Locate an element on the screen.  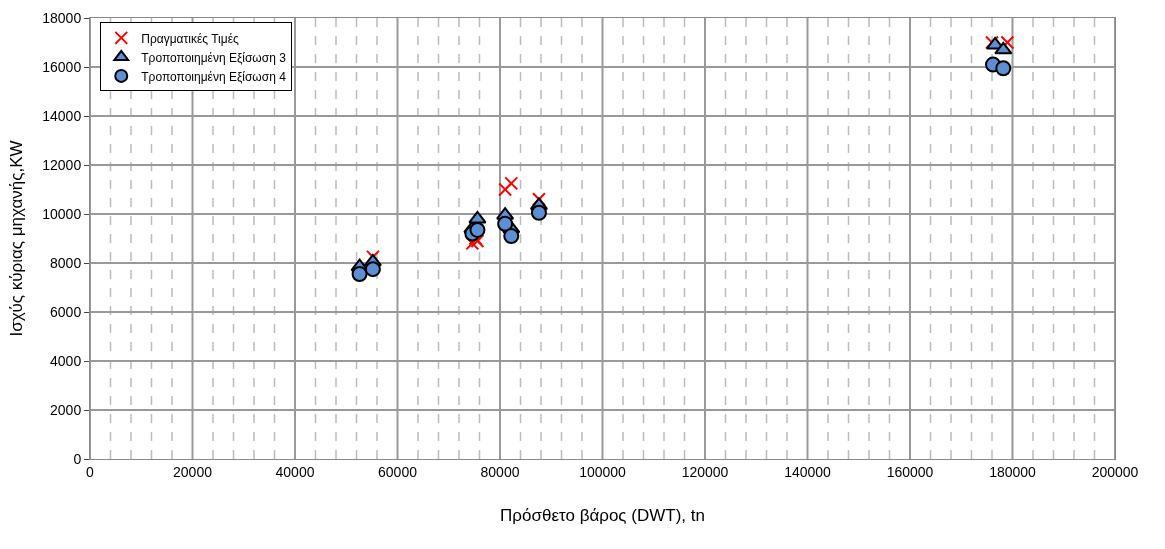
y-tick-label: 18000 is located at coordinates (62, 17).